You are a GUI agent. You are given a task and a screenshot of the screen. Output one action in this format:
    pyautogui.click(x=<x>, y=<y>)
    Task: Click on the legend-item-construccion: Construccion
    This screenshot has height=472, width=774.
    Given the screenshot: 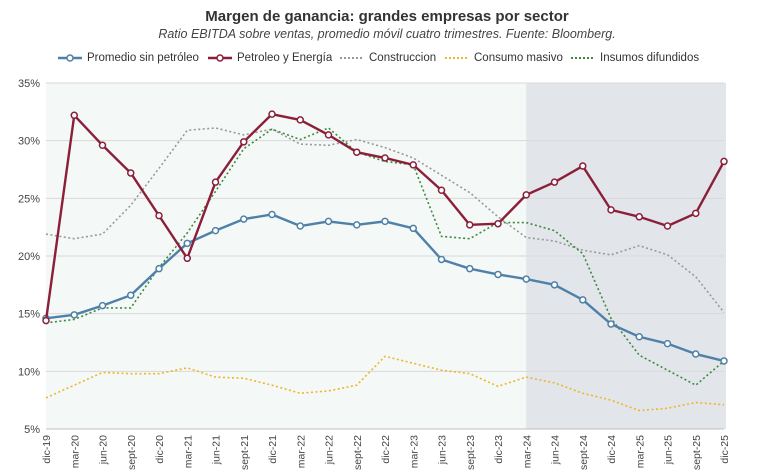 What is the action you would take?
    pyautogui.click(x=388, y=58)
    